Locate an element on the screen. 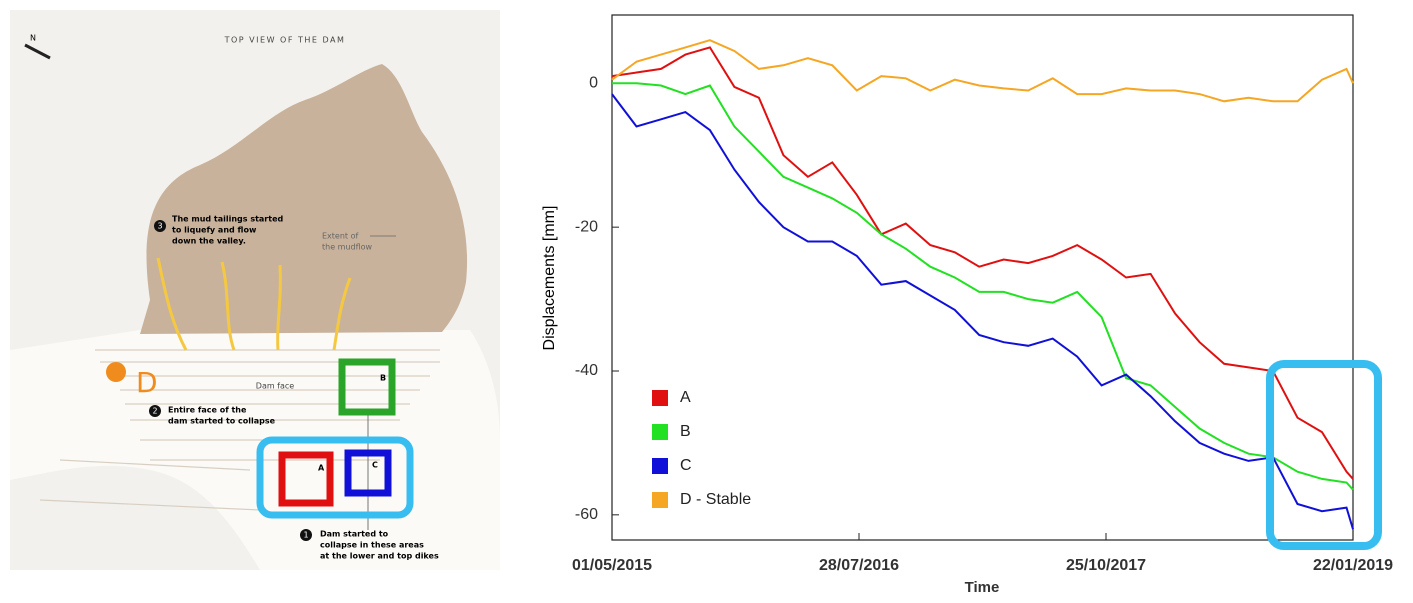  y-tick-label: -20 is located at coordinates (586, 226).